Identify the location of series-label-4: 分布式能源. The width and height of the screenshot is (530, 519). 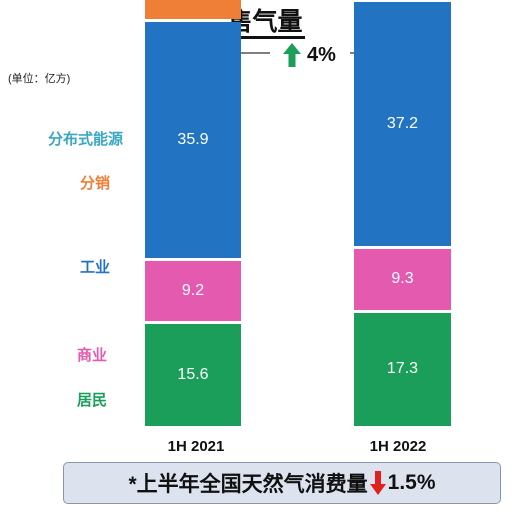
(86, 139).